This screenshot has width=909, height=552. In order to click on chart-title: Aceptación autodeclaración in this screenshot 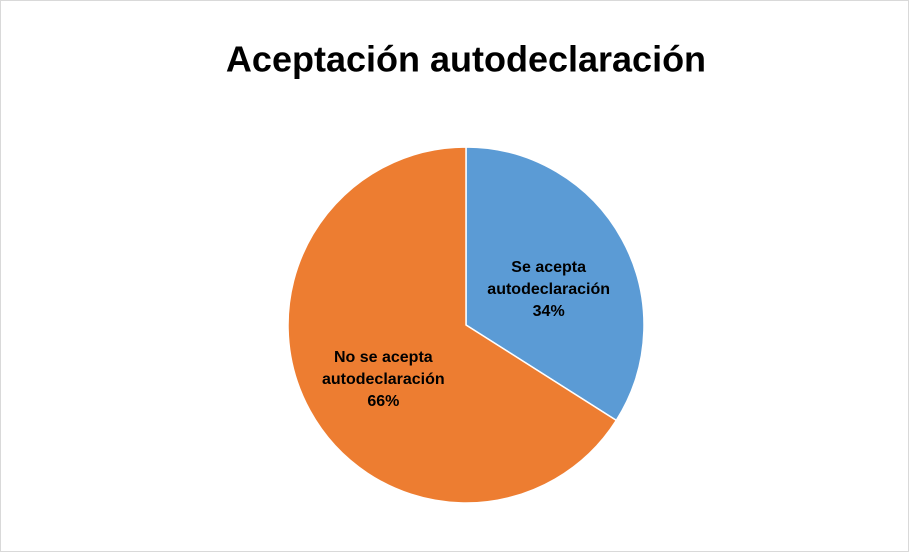, I will do `click(466, 59)`.